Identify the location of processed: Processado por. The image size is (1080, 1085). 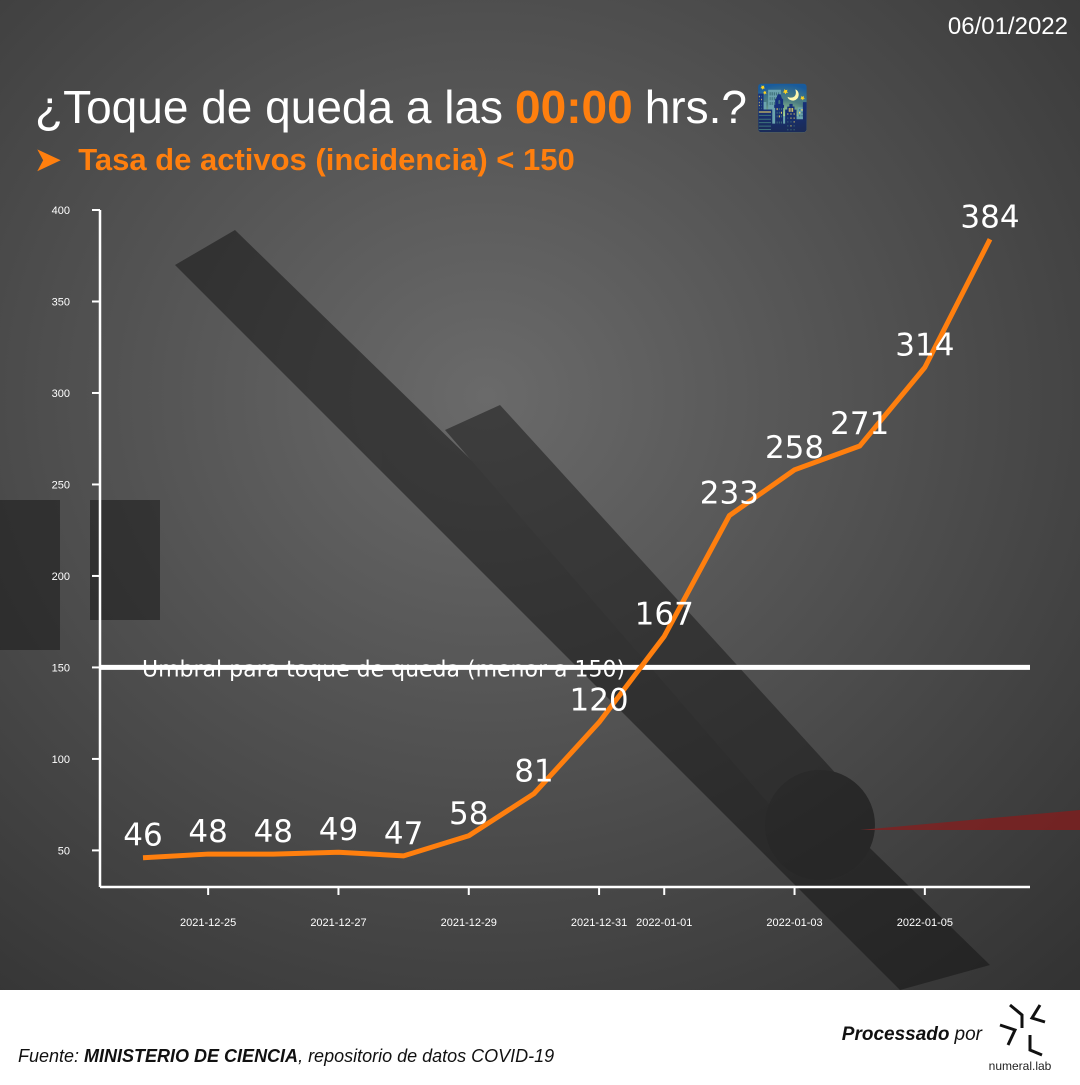
(912, 1034).